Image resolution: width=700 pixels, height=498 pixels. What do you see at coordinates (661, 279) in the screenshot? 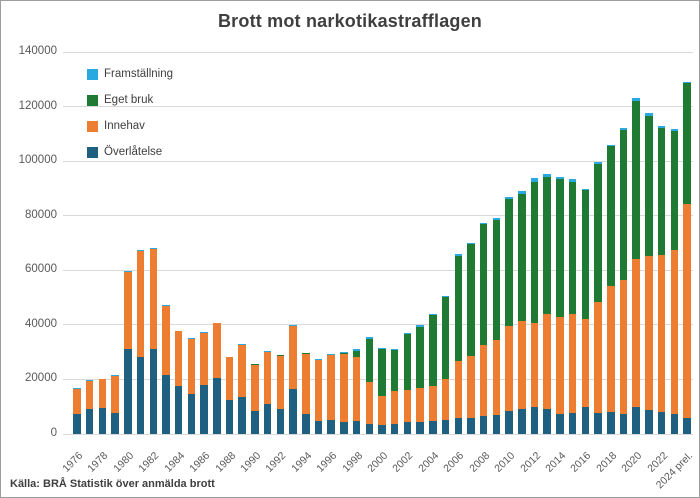
I see `bar-2022` at bounding box center [661, 279].